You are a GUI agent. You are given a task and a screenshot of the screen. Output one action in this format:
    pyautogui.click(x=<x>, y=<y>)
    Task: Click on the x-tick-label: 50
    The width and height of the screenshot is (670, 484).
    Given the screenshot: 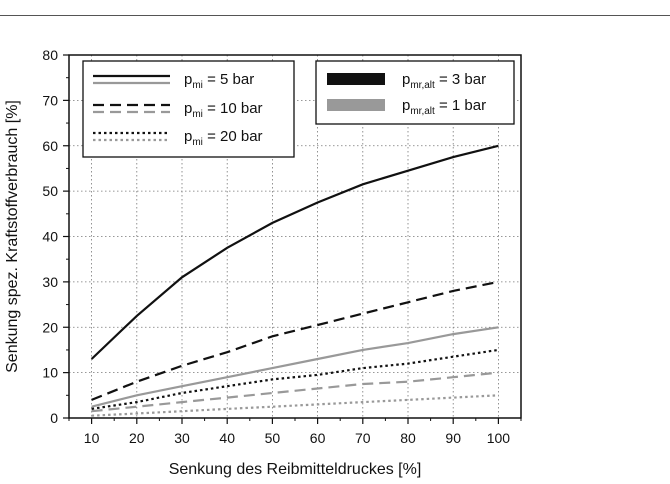 What is the action you would take?
    pyautogui.click(x=273, y=438)
    